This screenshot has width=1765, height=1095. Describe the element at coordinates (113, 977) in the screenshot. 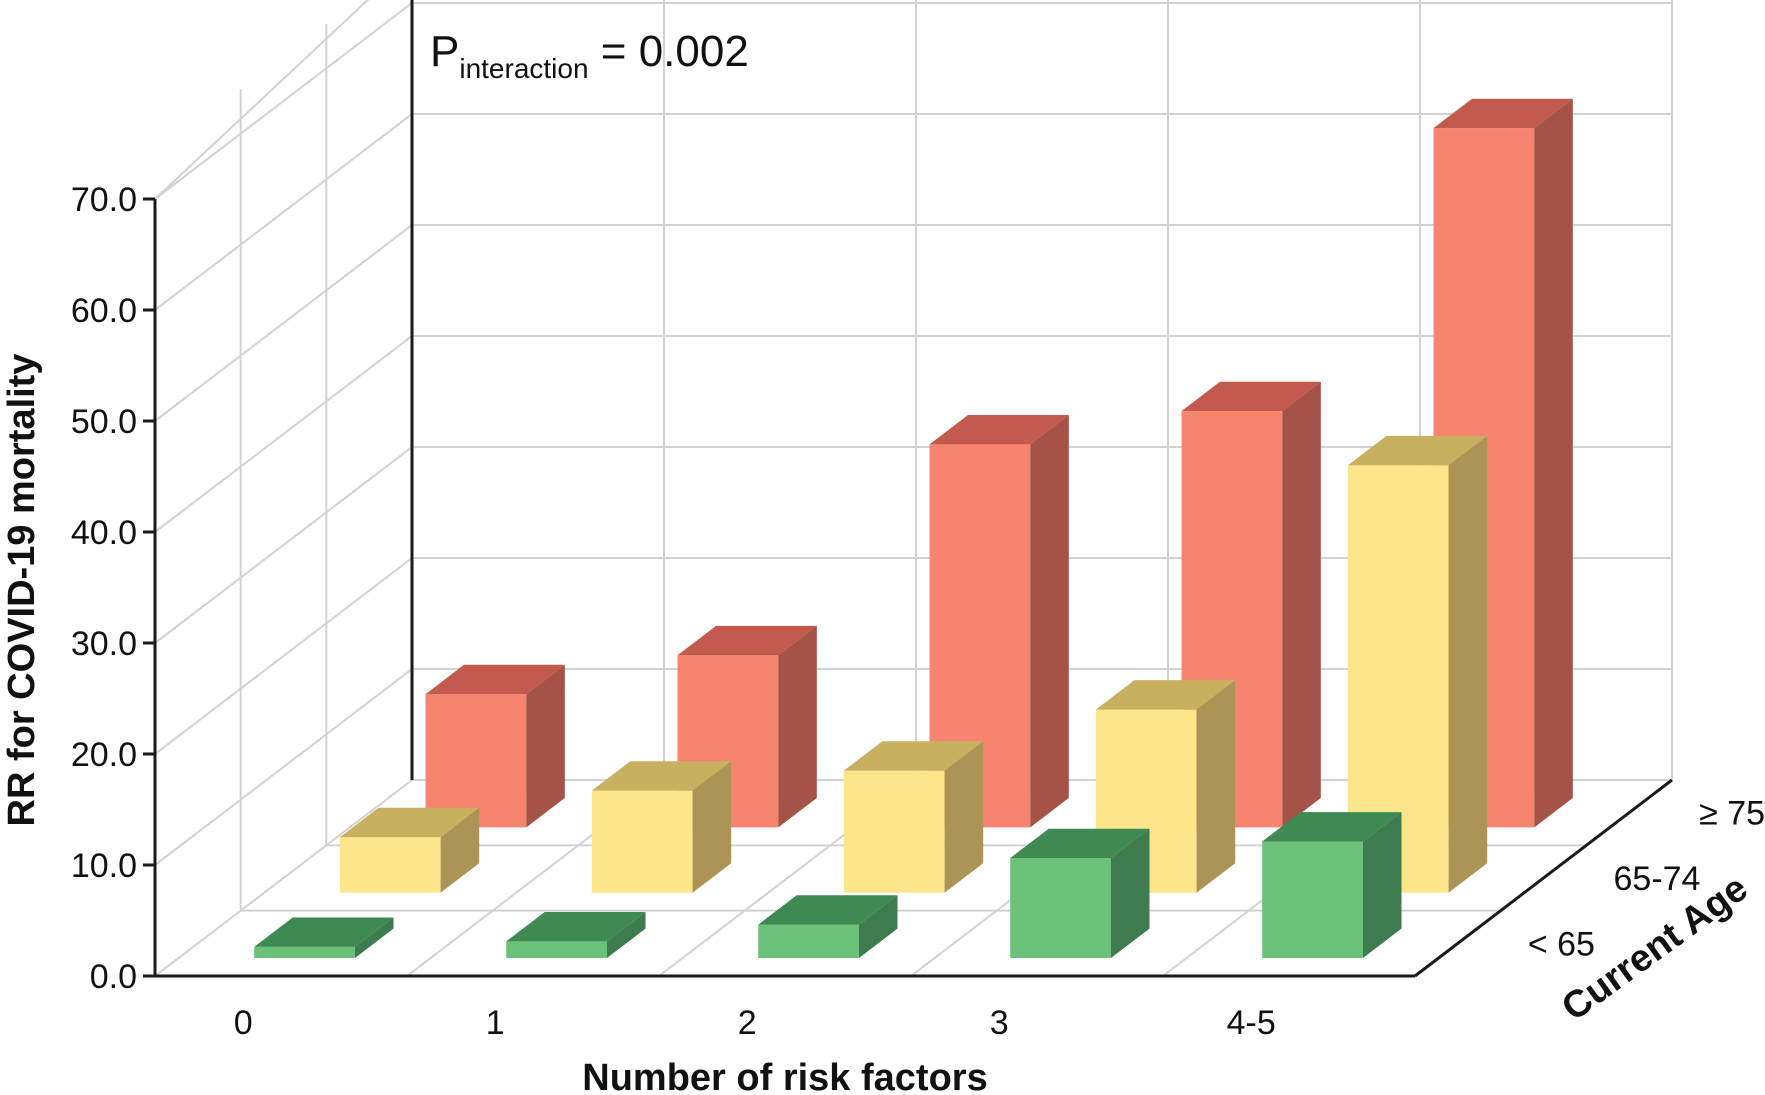

I see `y-tick-label: 0.0` at that location.